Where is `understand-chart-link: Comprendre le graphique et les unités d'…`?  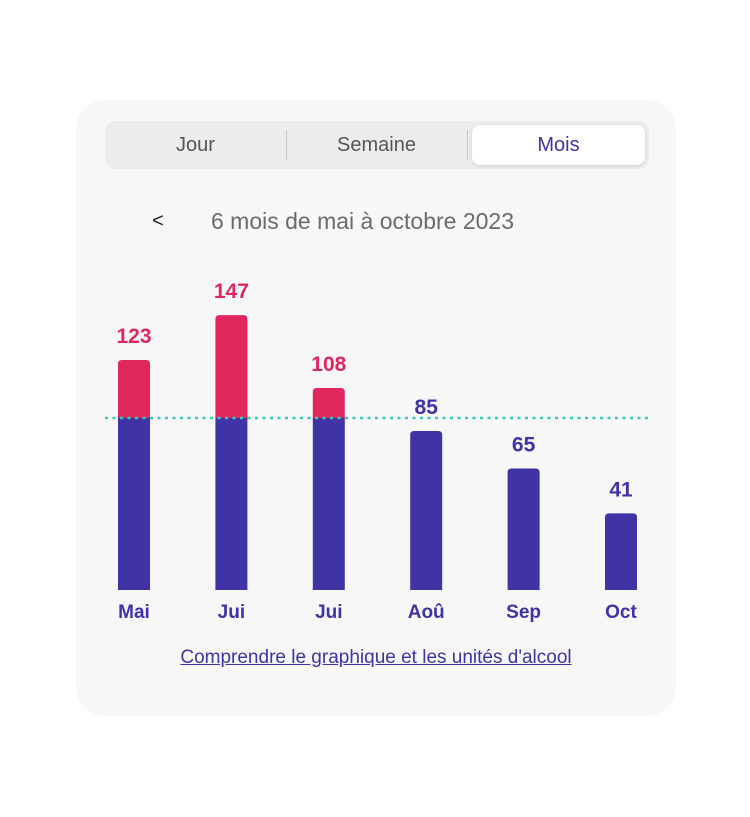
understand-chart-link: Comprendre le graphique et les unités d'… is located at coordinates (376, 657).